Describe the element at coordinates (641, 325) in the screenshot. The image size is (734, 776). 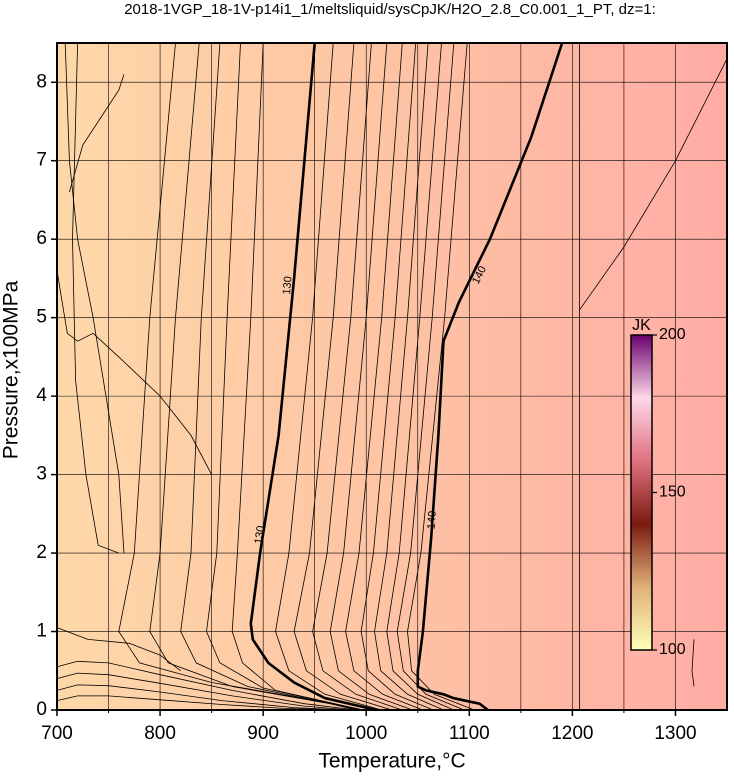
I see `colorbar-label: JK` at that location.